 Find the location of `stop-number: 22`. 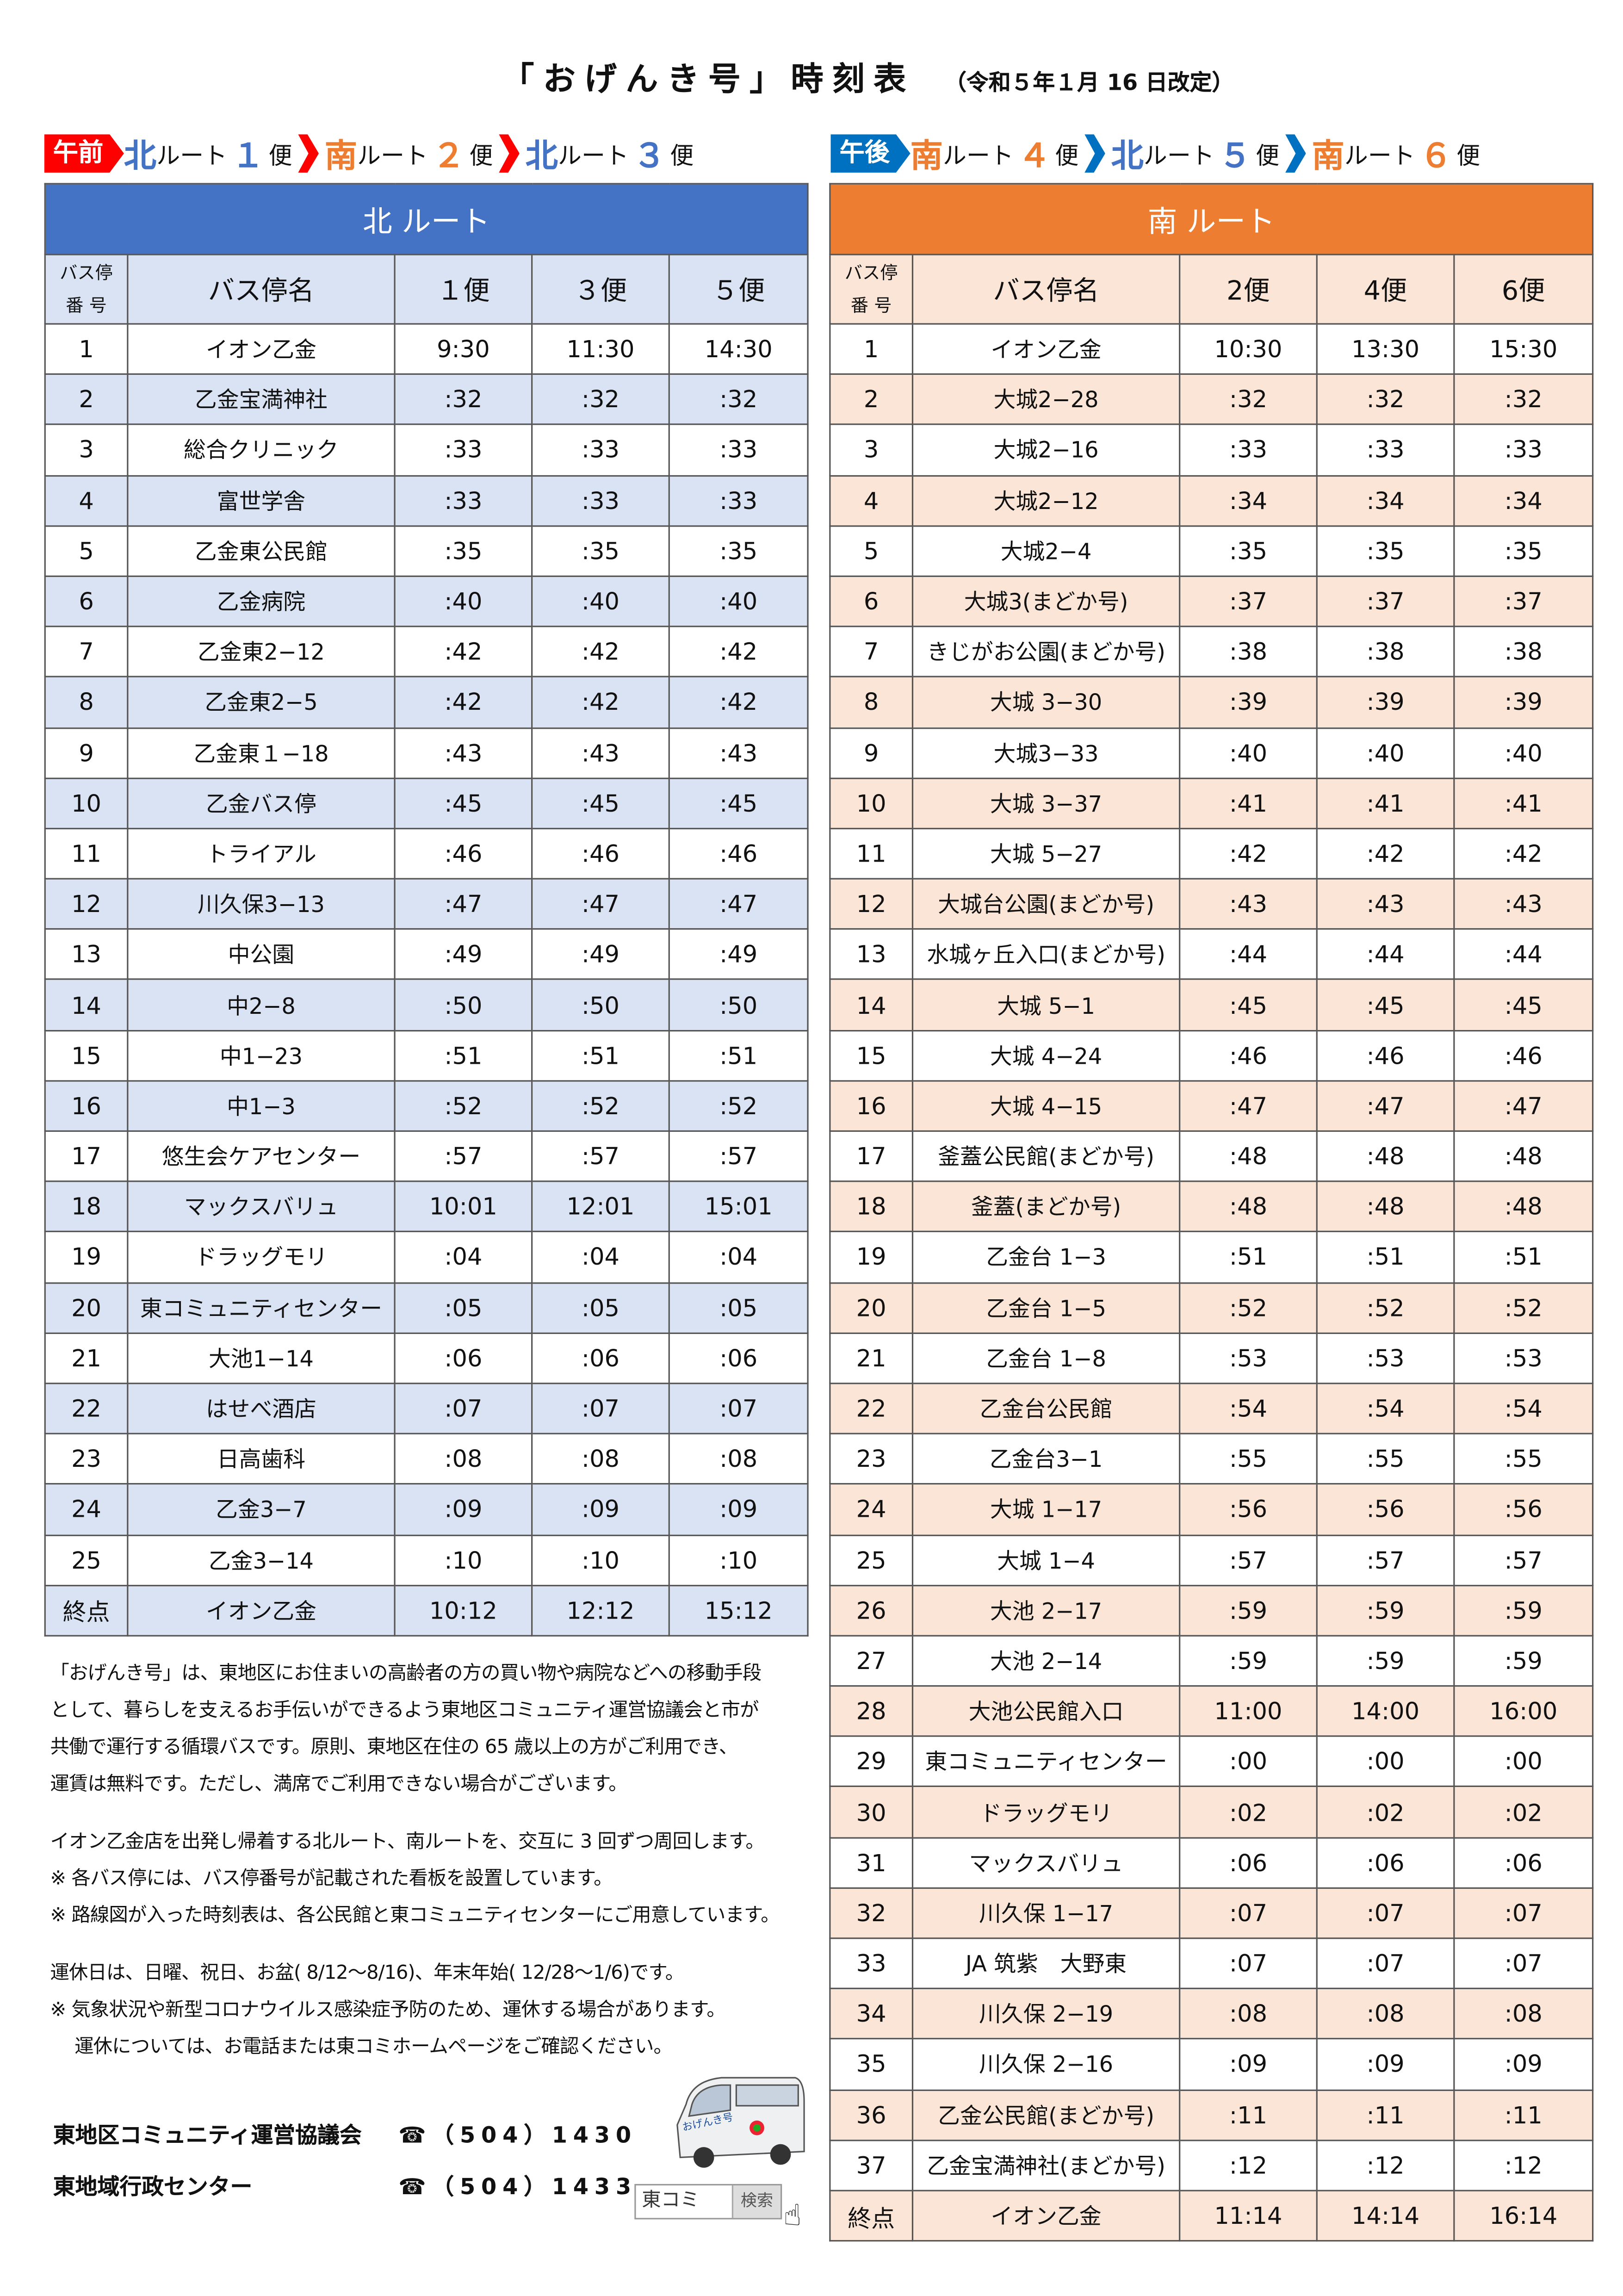

stop-number: 22 is located at coordinates (871, 1409).